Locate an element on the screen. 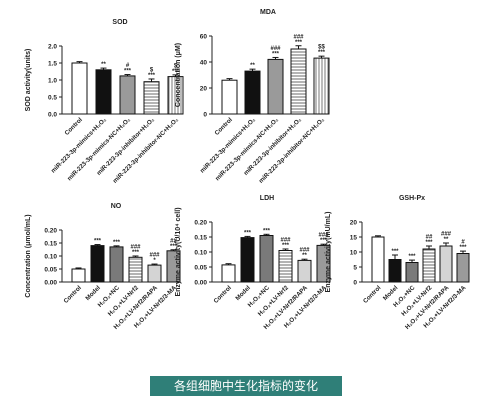 The image size is (484, 402). chart-title: NO is located at coordinates (116, 206).